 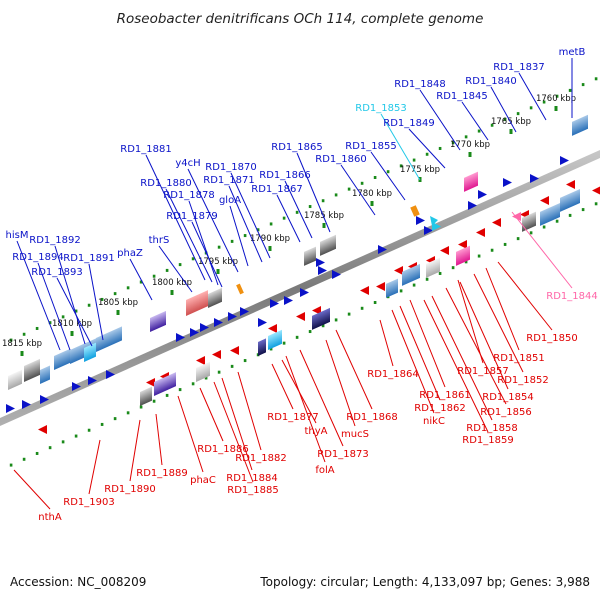 What do you see at coordinates (342, 454) in the screenshot?
I see `gene-label-rd1-1873: RD1_1873` at bounding box center [342, 454].